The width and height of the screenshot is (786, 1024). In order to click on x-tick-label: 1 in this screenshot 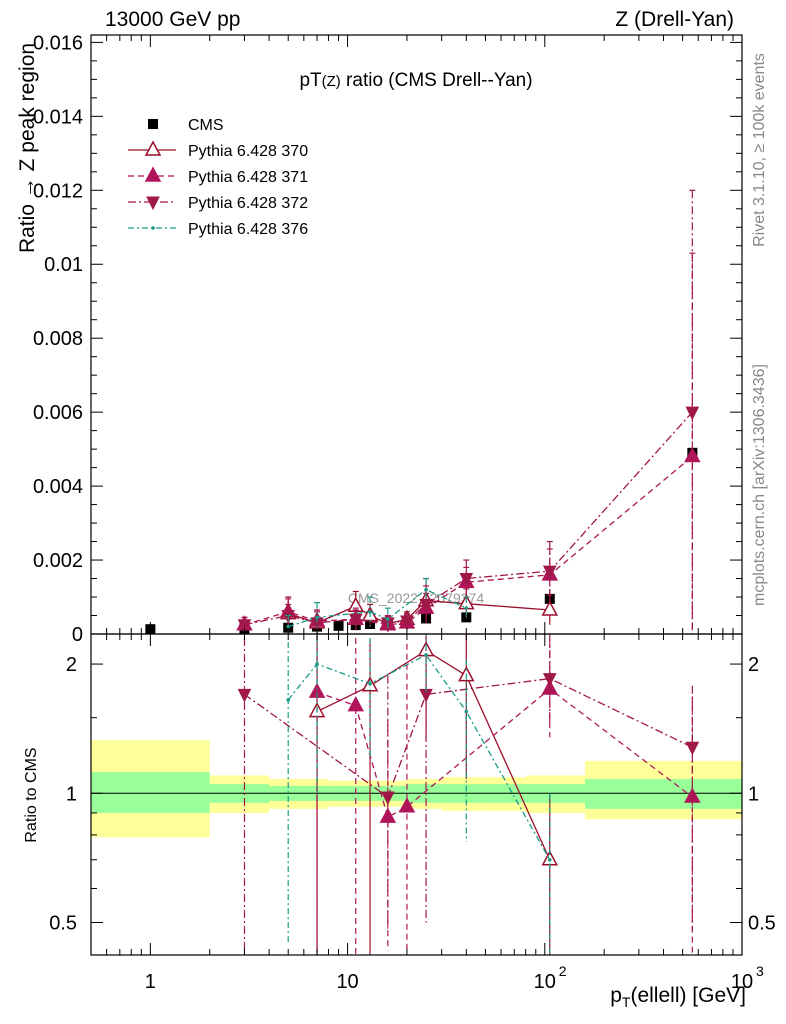, I will do `click(150, 982)`.